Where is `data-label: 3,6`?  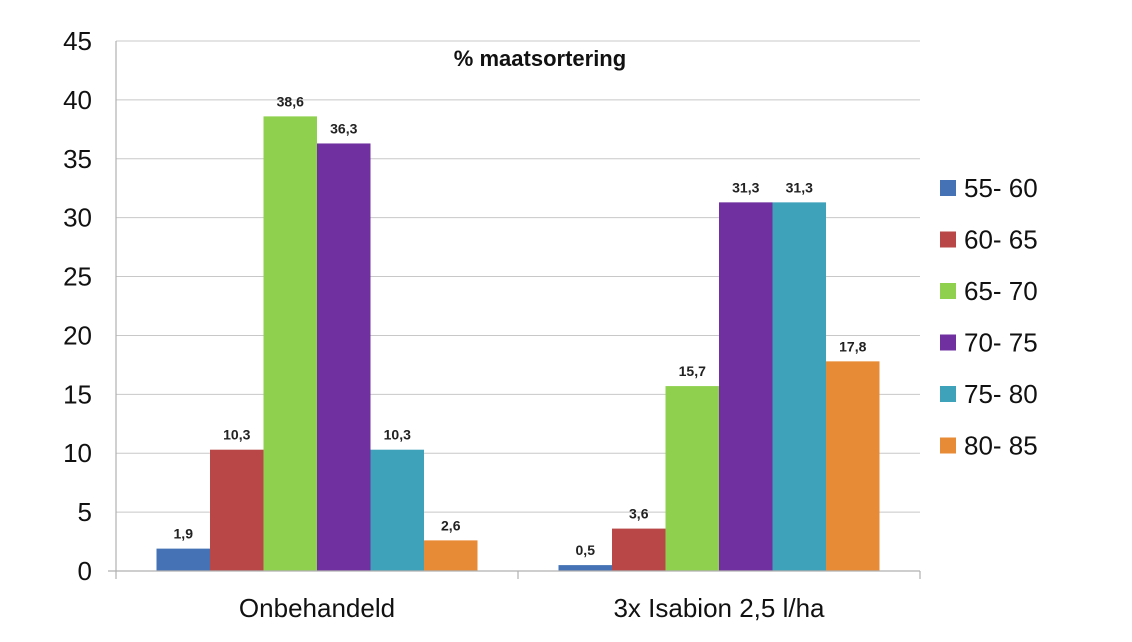 data-label: 3,6 is located at coordinates (639, 514).